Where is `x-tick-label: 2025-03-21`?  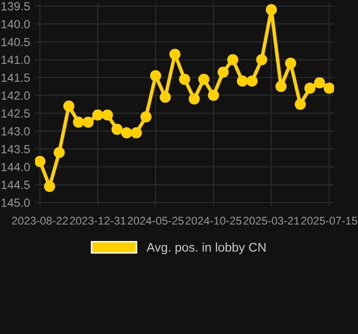 x-tick-label: 2025-03-21 is located at coordinates (271, 220).